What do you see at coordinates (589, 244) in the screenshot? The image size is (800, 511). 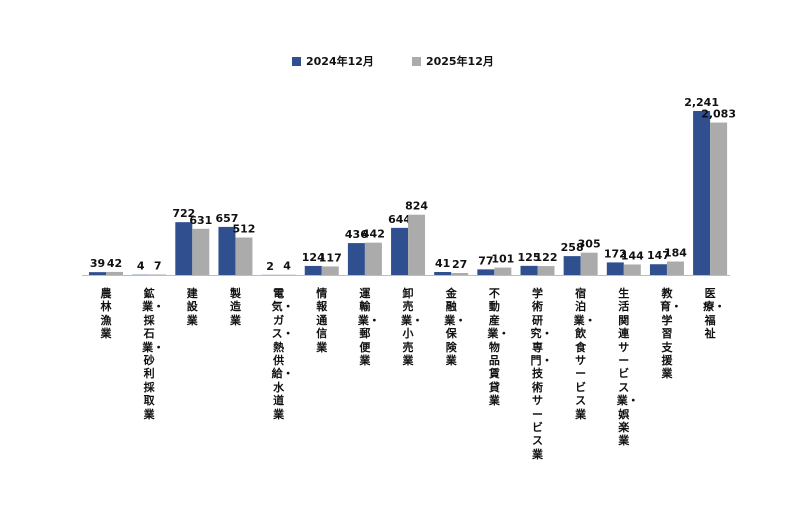 I see `value-label-2025-11: 305` at bounding box center [589, 244].